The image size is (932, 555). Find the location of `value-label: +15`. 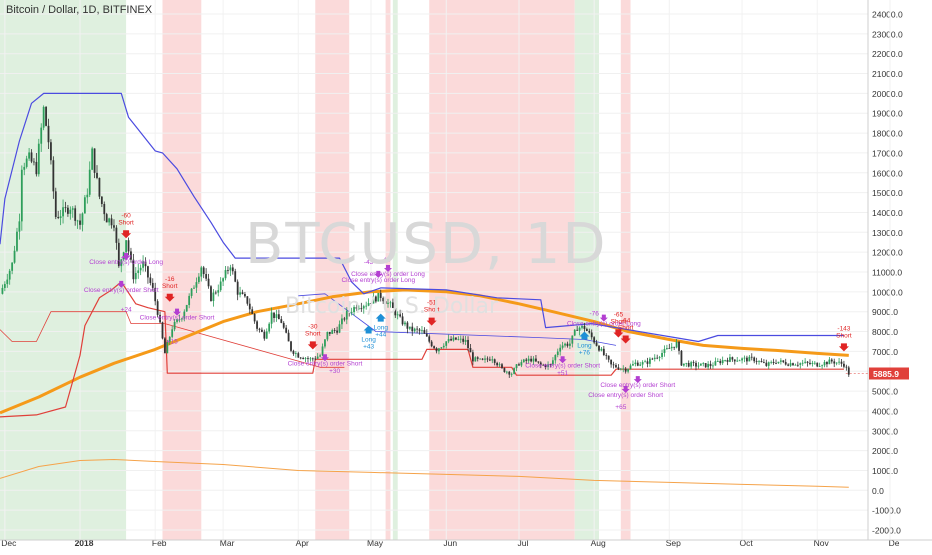

value-label: +15 is located at coordinates (172, 341).